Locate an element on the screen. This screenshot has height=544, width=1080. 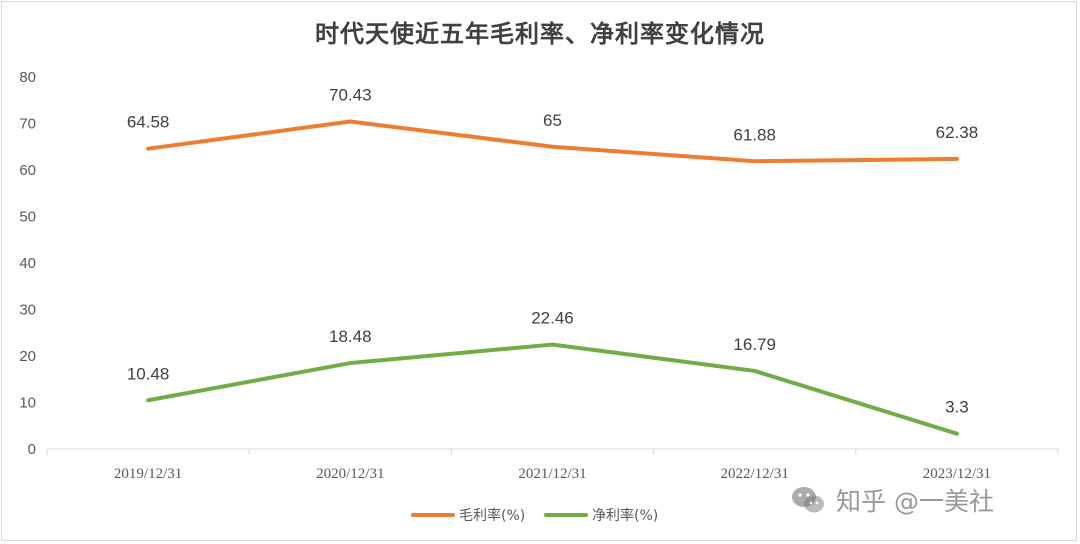
data-label: 16.79 is located at coordinates (754, 344).